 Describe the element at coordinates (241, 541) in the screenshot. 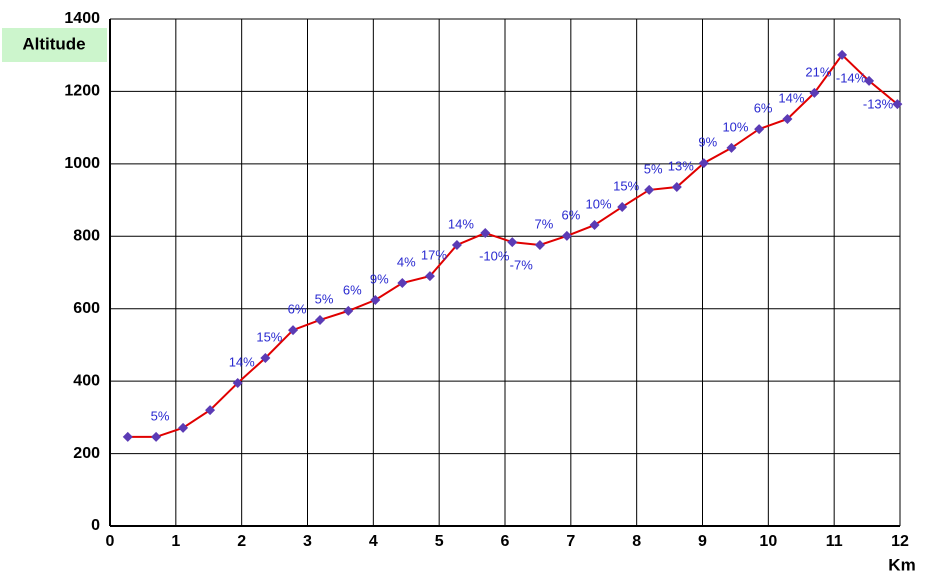

I see `x-tick-label: 2` at that location.